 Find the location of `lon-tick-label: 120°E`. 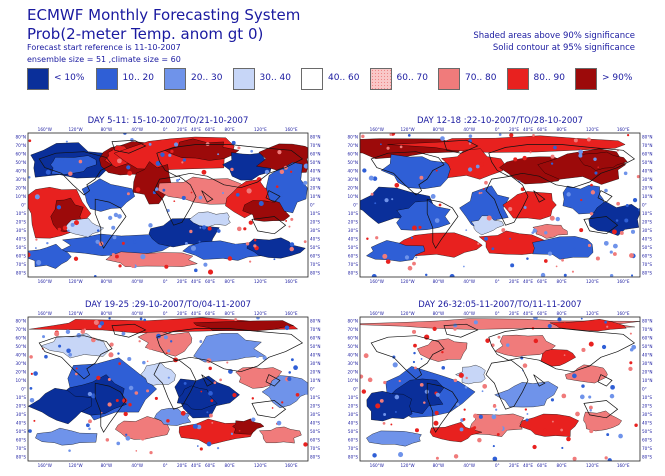

lon-tick-label: 120°E is located at coordinates (592, 281).